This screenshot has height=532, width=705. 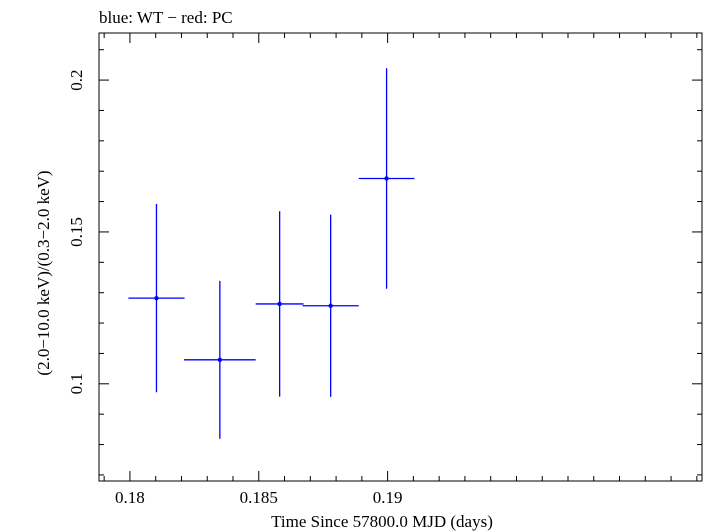 What do you see at coordinates (76, 232) in the screenshot?
I see `y-tick-label: 0.15` at bounding box center [76, 232].